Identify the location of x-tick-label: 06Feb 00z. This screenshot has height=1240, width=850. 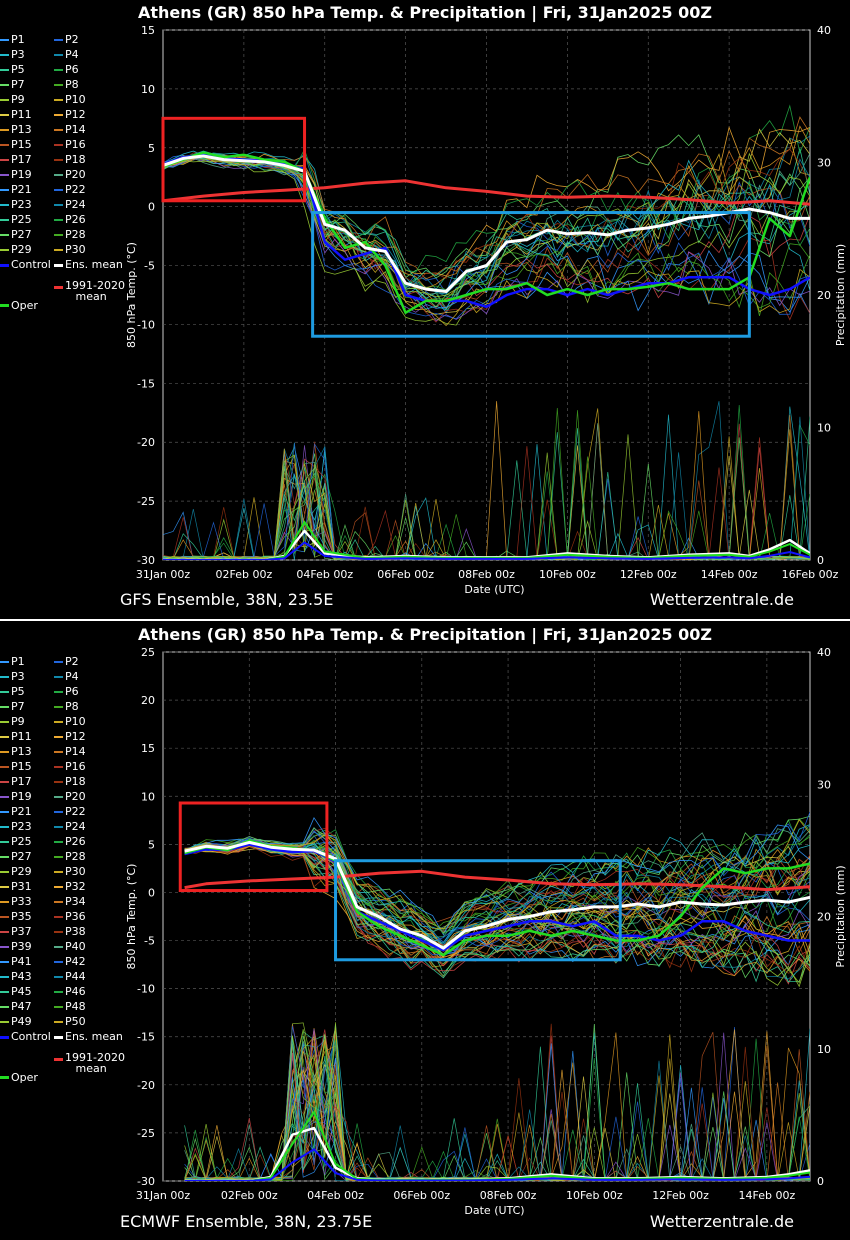
(405, 574).